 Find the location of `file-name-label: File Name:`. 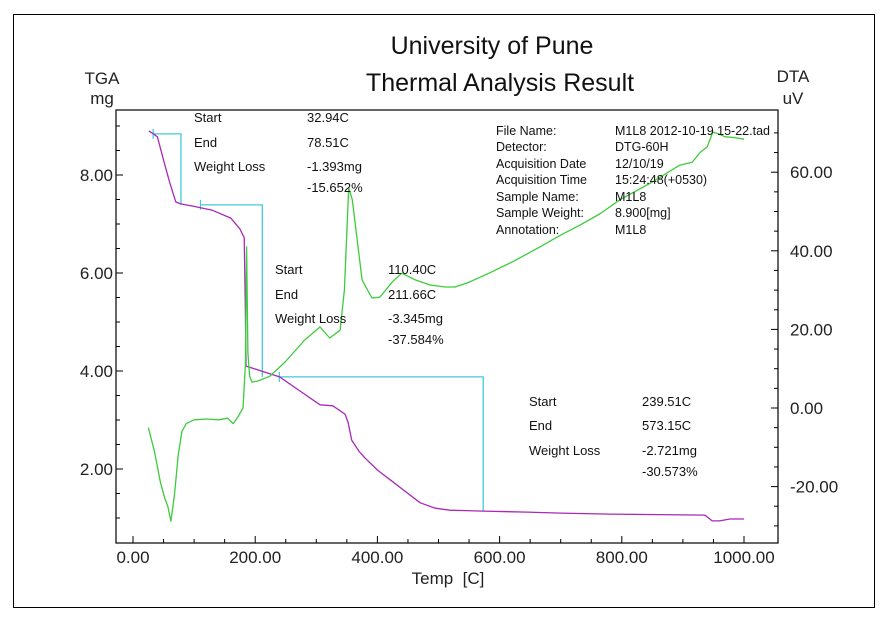

file-name-label: File Name: is located at coordinates (526, 131).